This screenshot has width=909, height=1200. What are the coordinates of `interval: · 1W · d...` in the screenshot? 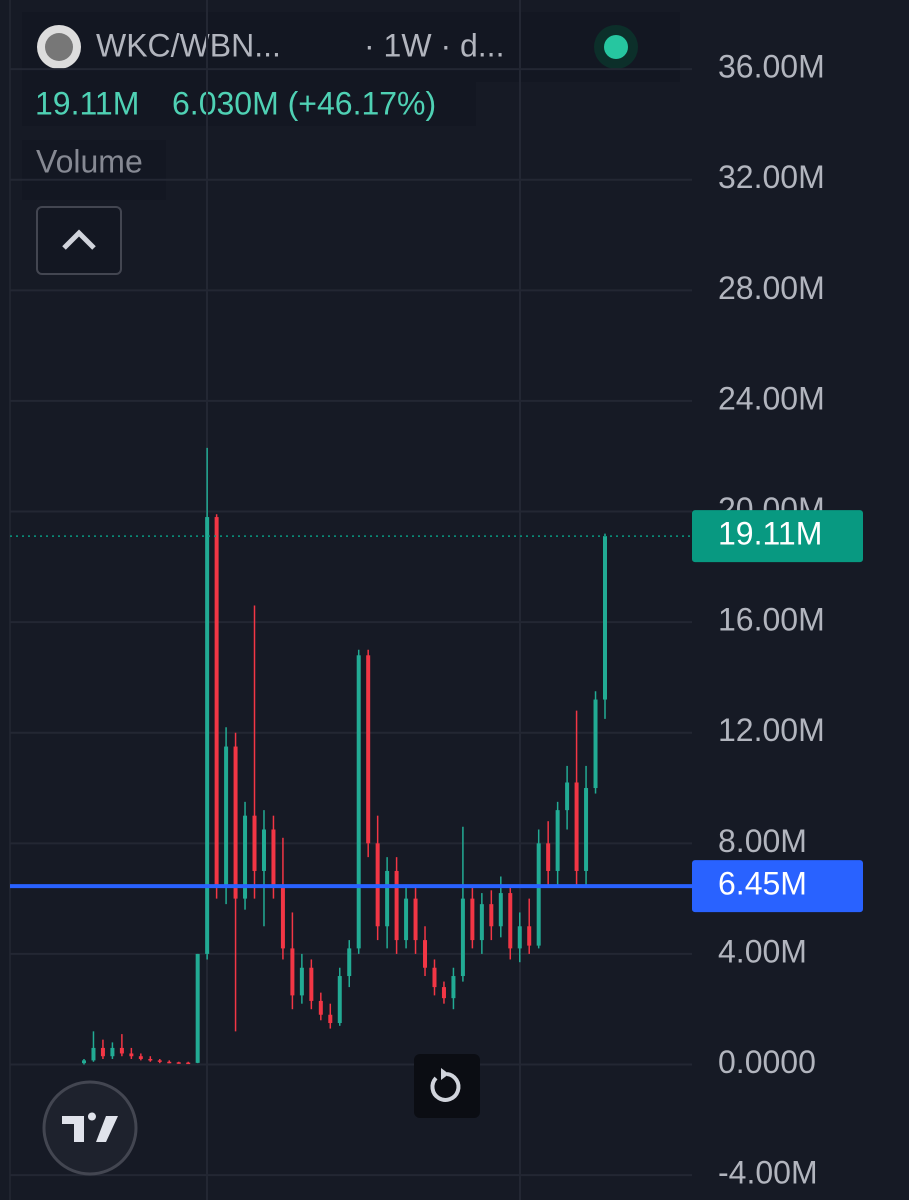 It's located at (434, 45).